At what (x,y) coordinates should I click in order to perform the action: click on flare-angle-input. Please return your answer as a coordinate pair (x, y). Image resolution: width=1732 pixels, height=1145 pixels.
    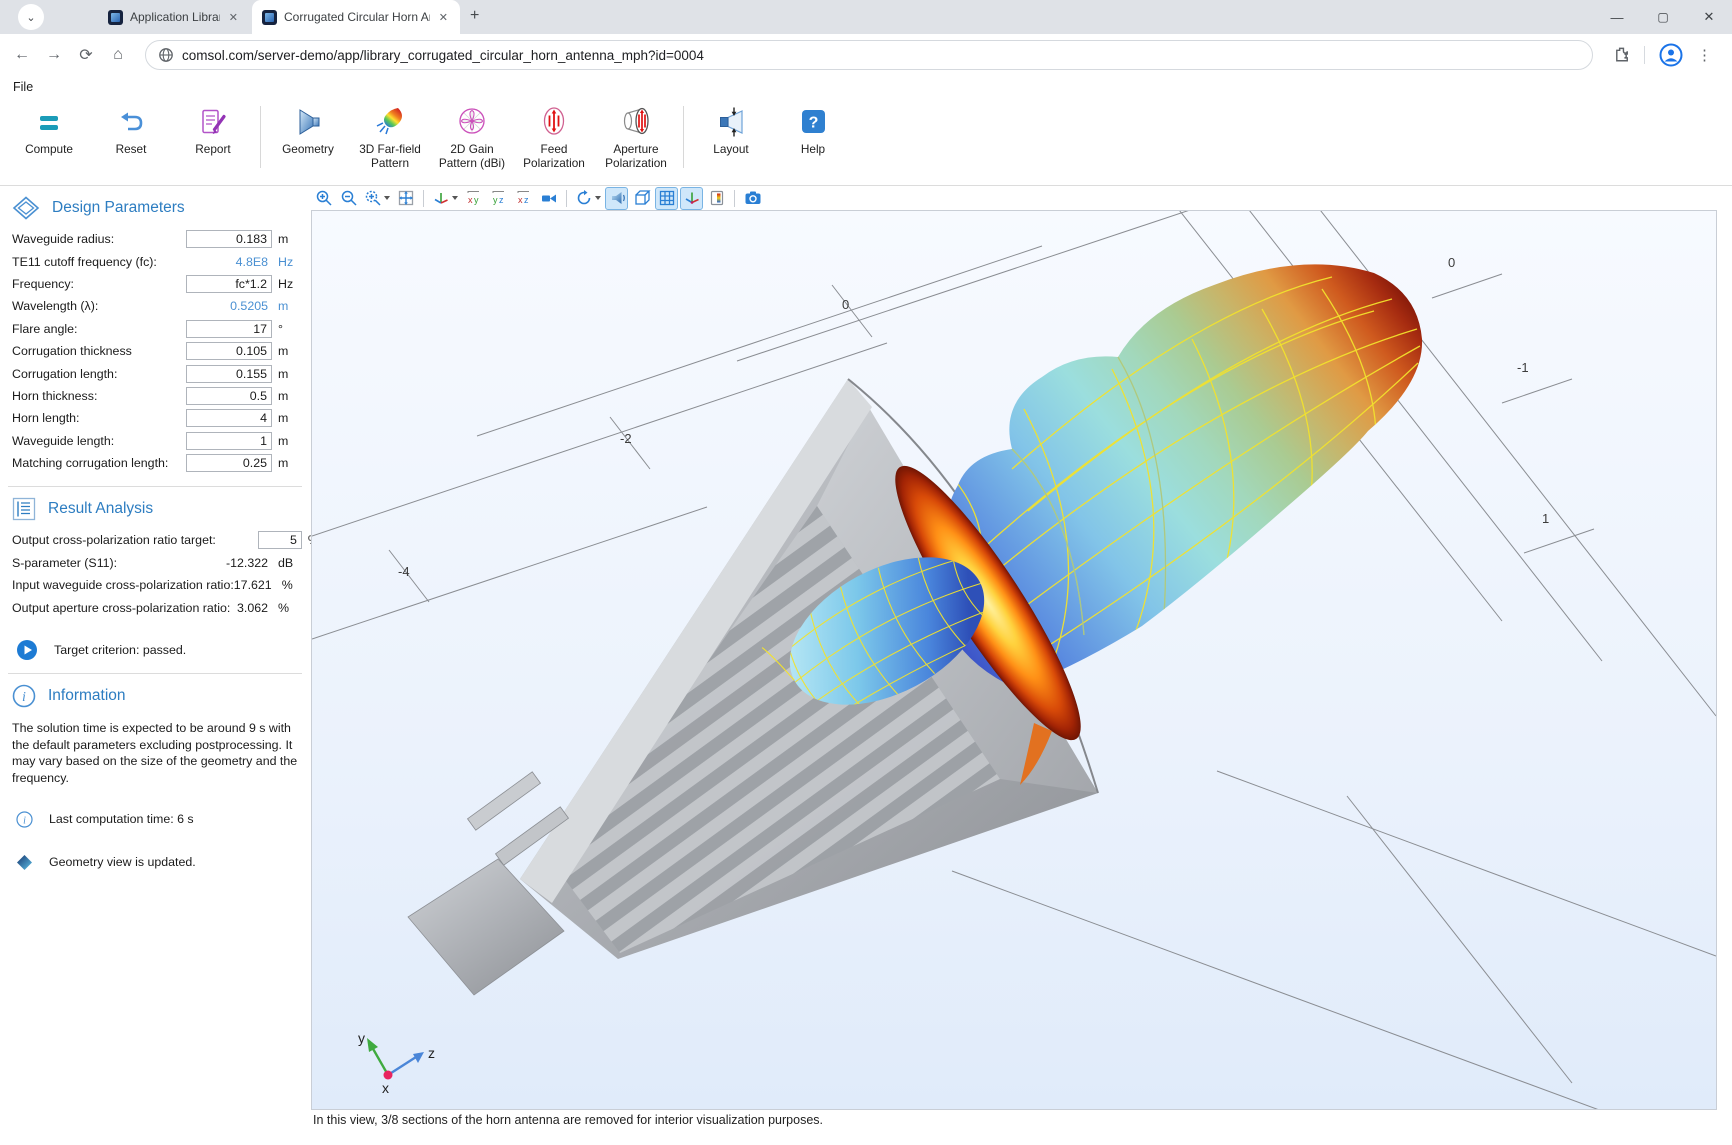
    Looking at the image, I should click on (229, 328).